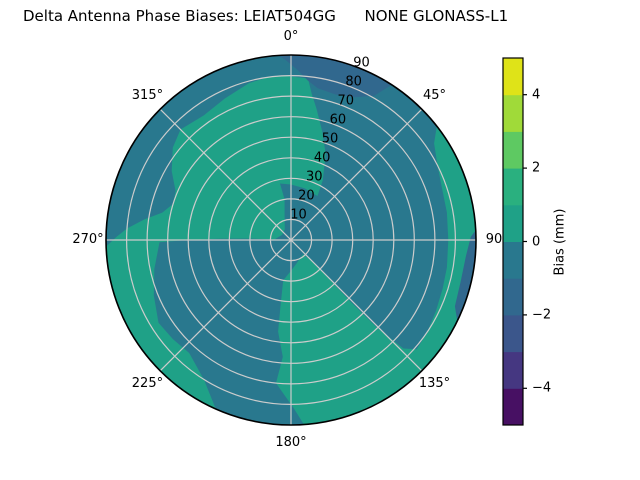 Image resolution: width=640 pixels, height=480 pixels. Describe the element at coordinates (465, 276) in the screenshot. I see `contour-region-negative-band-right-rim` at that location.